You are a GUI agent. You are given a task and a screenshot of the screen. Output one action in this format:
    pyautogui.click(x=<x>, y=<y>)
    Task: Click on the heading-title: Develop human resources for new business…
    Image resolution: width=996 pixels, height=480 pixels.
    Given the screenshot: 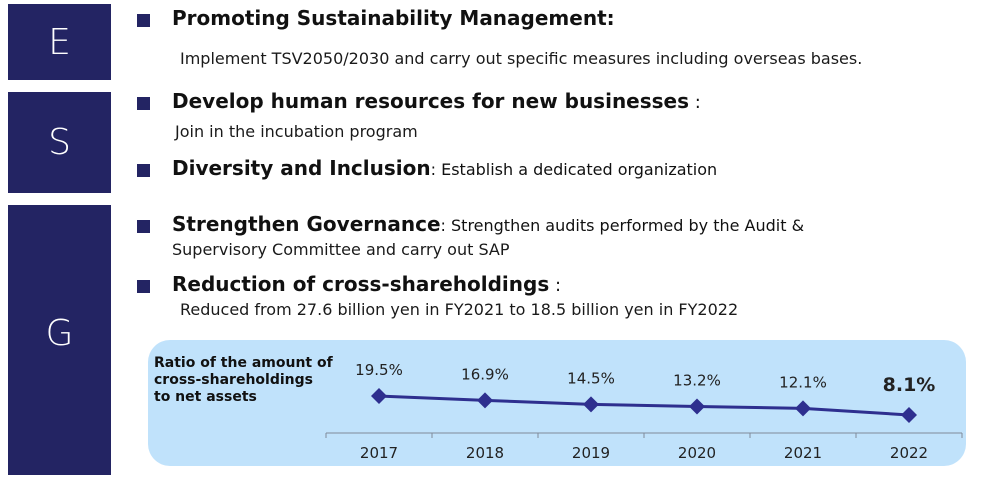 What is the action you would take?
    pyautogui.click(x=431, y=101)
    